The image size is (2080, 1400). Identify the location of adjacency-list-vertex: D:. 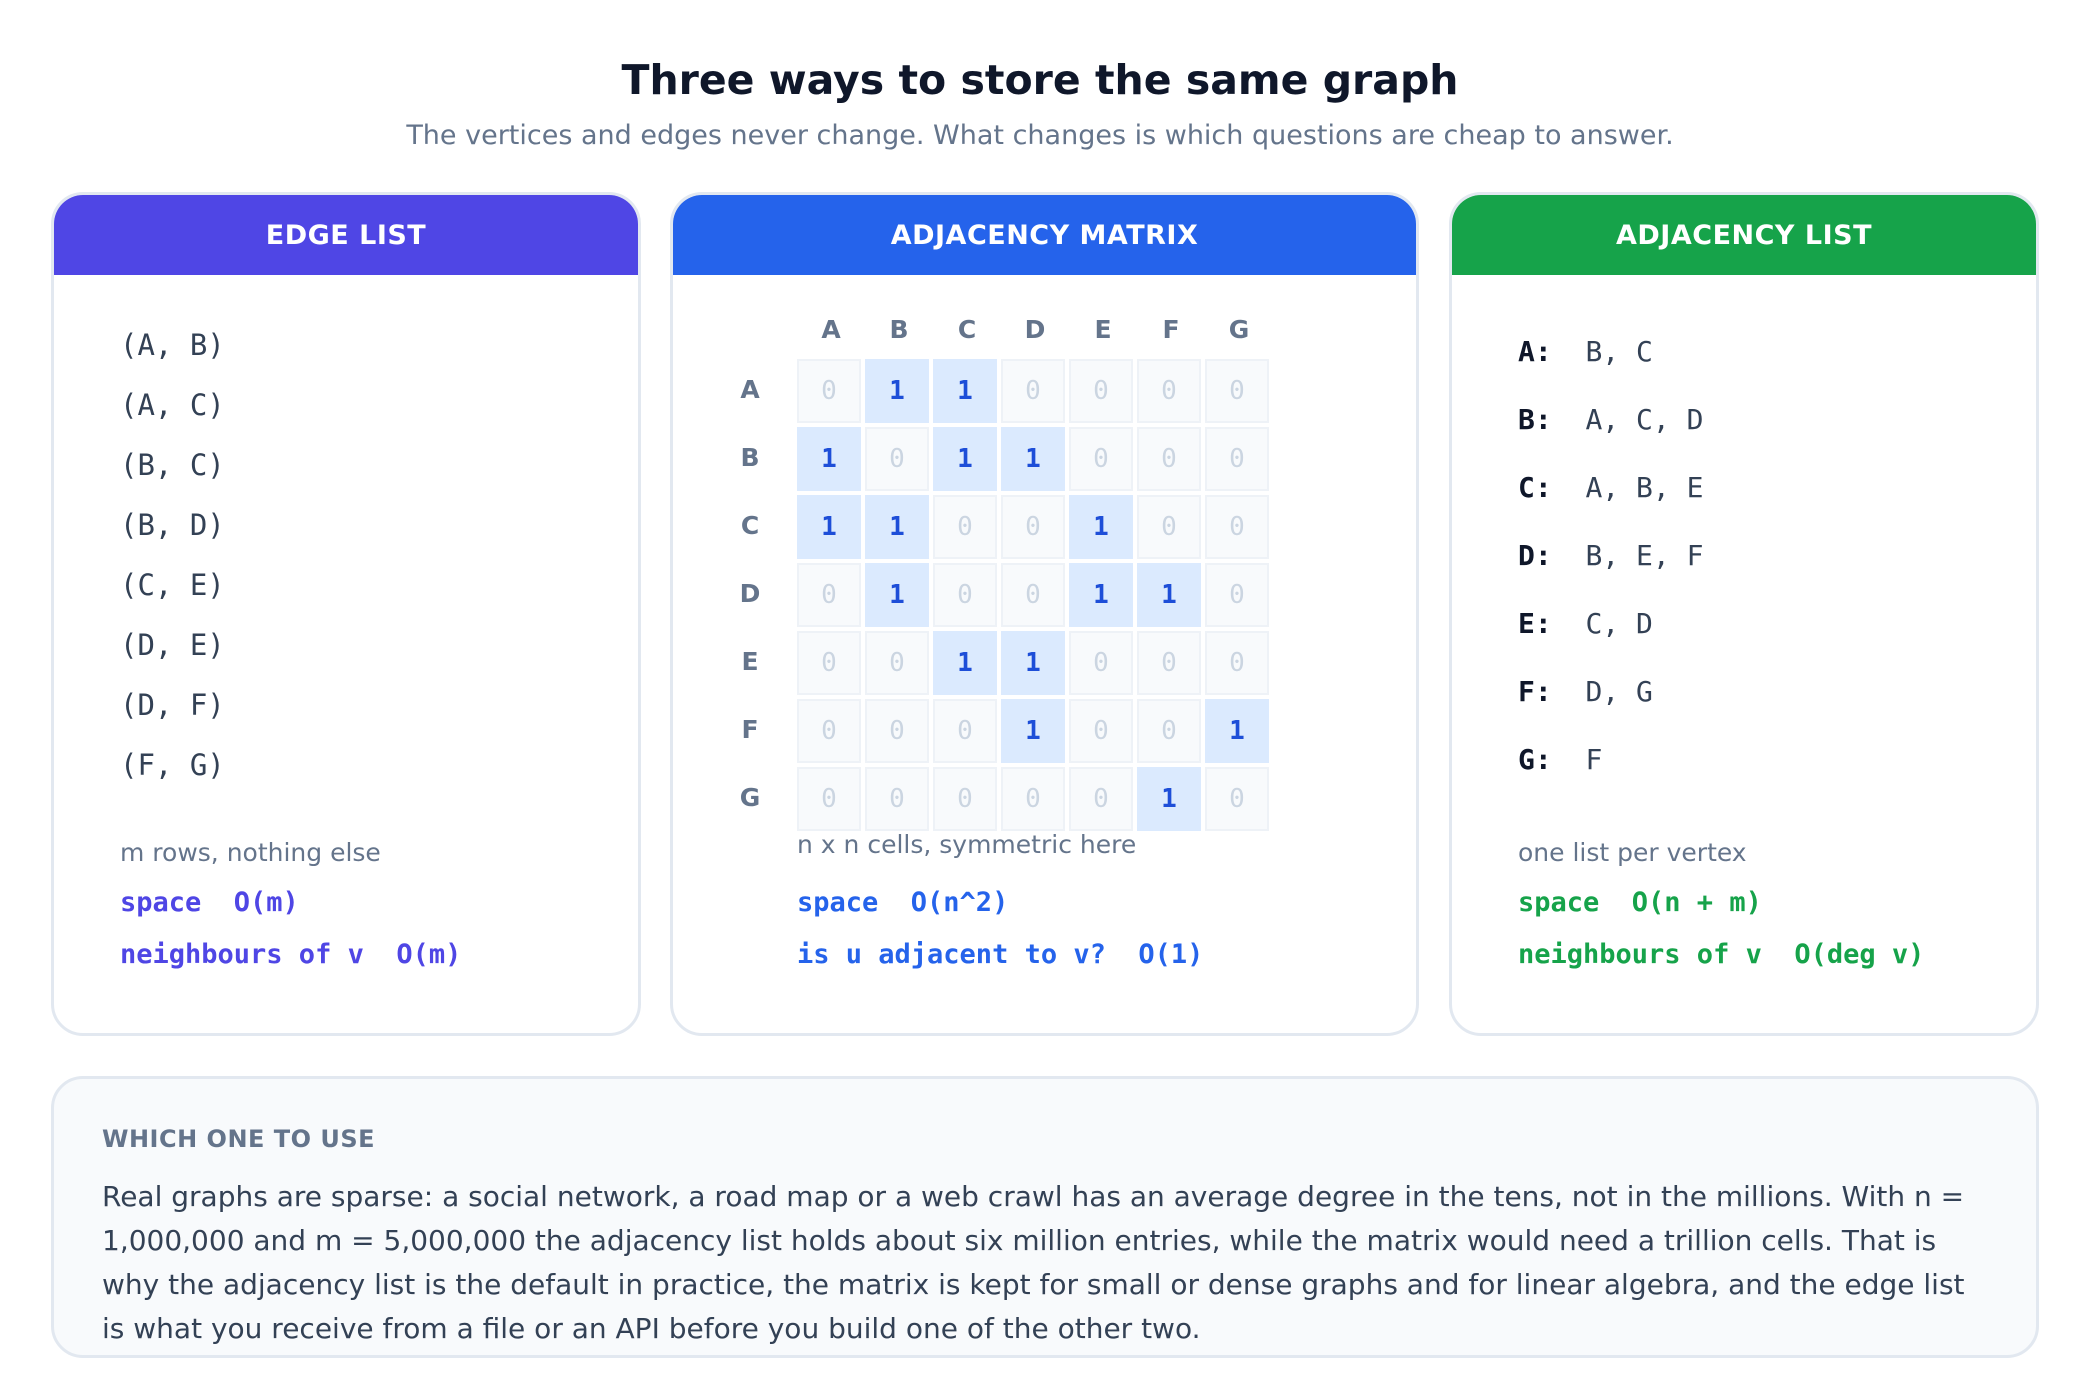
(1535, 555).